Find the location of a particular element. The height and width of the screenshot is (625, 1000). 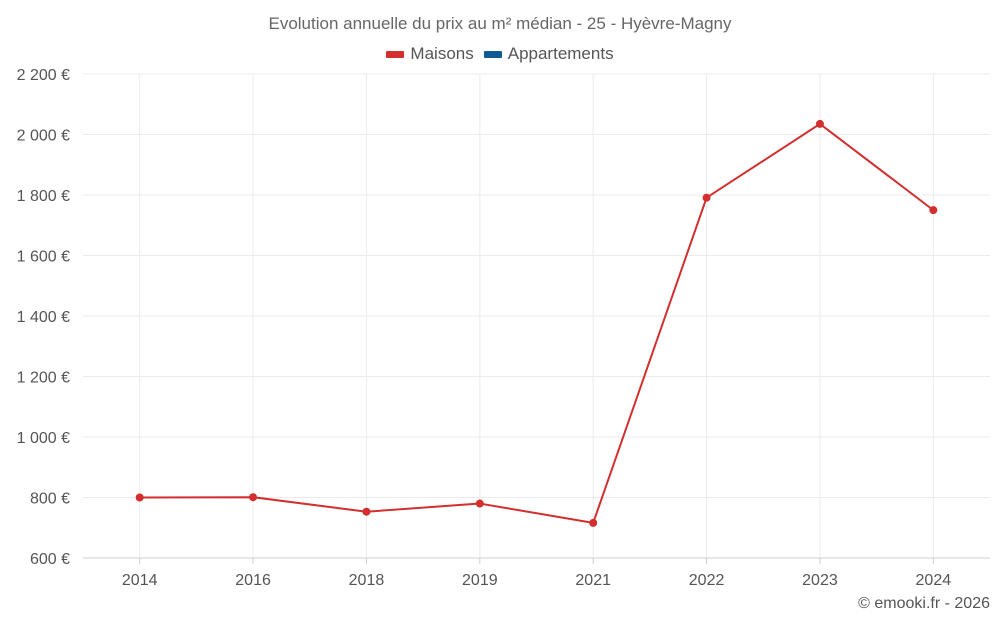

legend-swatch-appartements is located at coordinates (492, 54).